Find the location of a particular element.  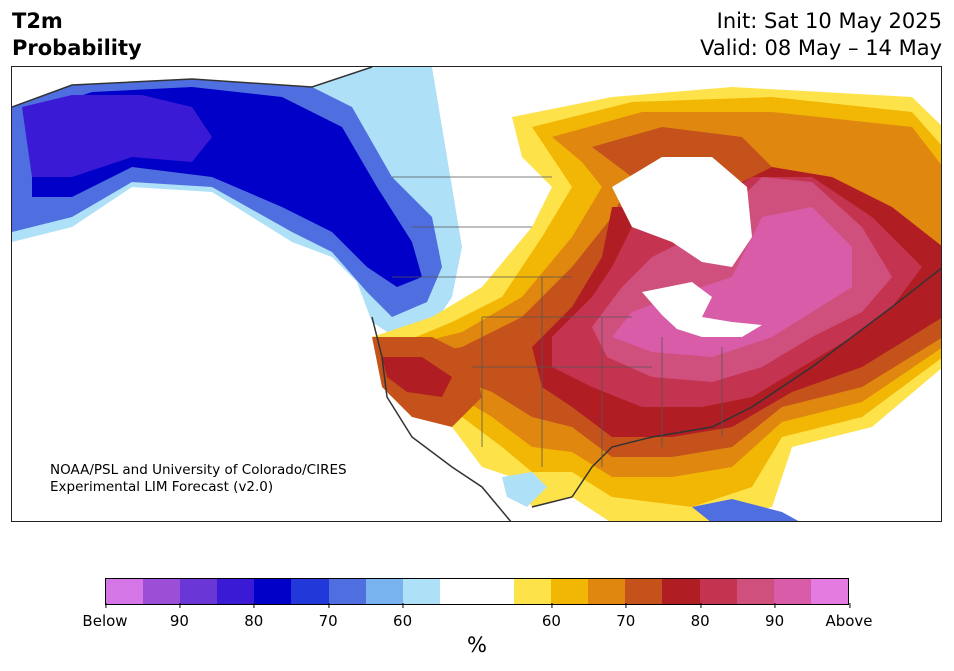

great-lakes is located at coordinates (702, 309).